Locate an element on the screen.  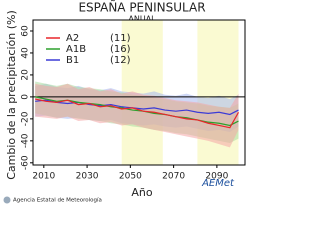
x-axis-label: Año is located at coordinates (141, 192).